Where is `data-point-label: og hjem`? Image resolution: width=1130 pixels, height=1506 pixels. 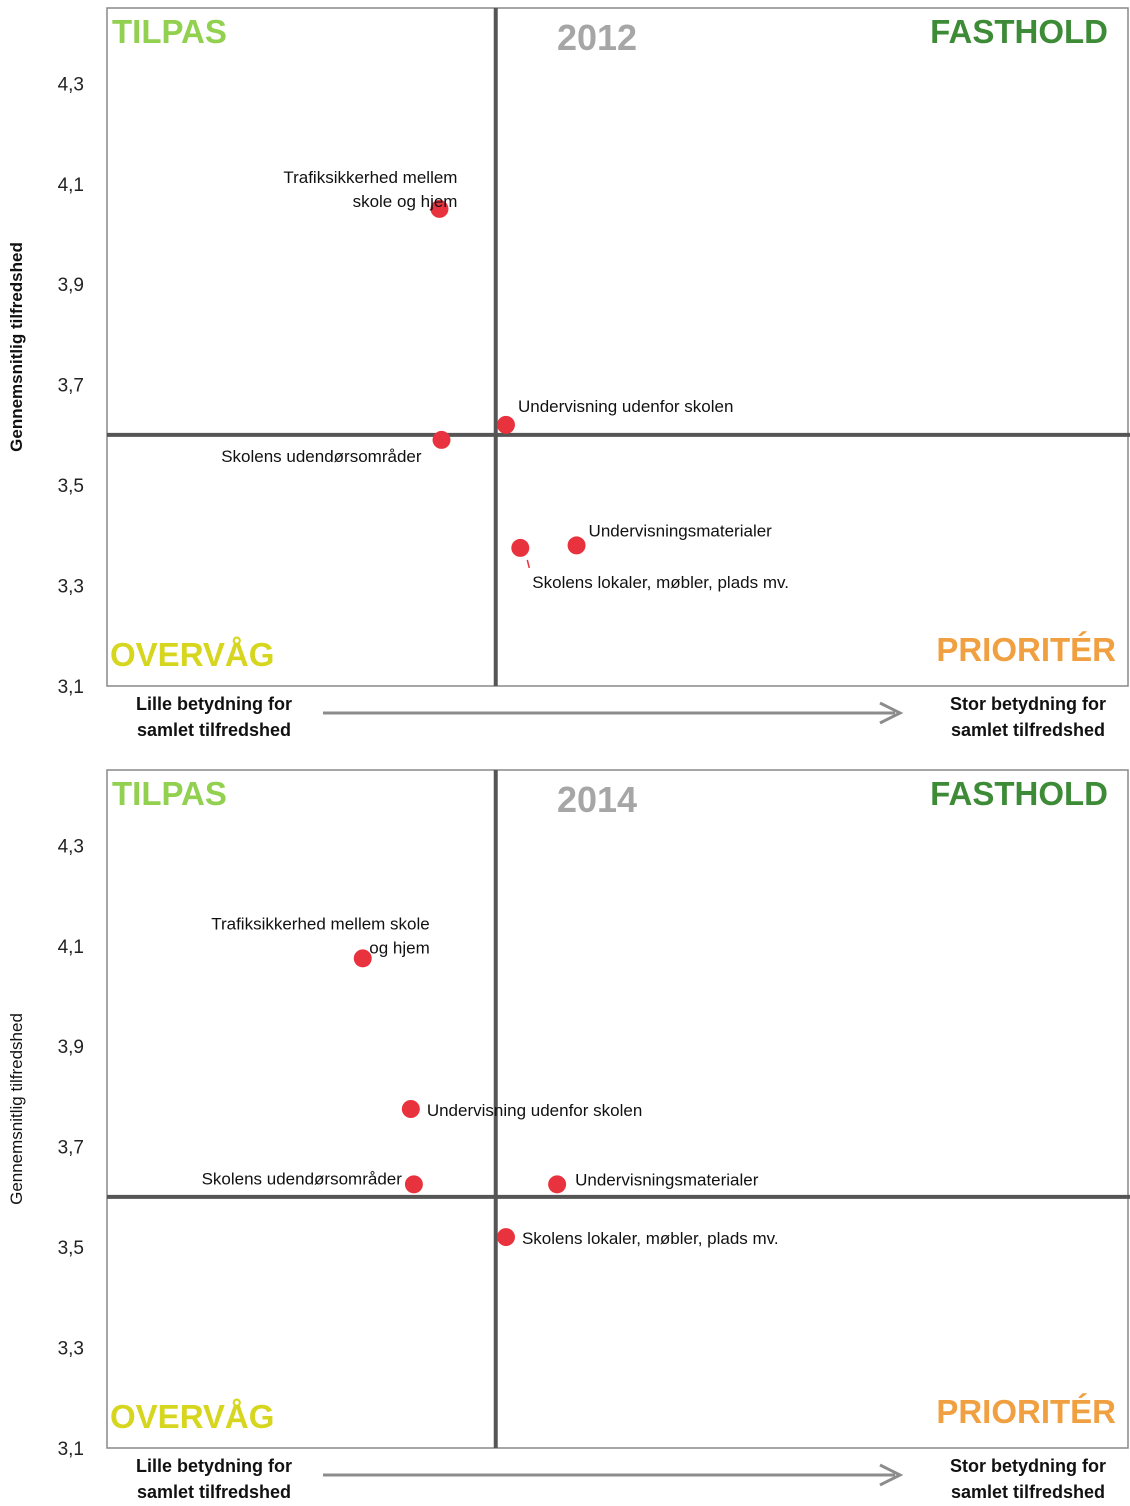 data-point-label: og hjem is located at coordinates (399, 947).